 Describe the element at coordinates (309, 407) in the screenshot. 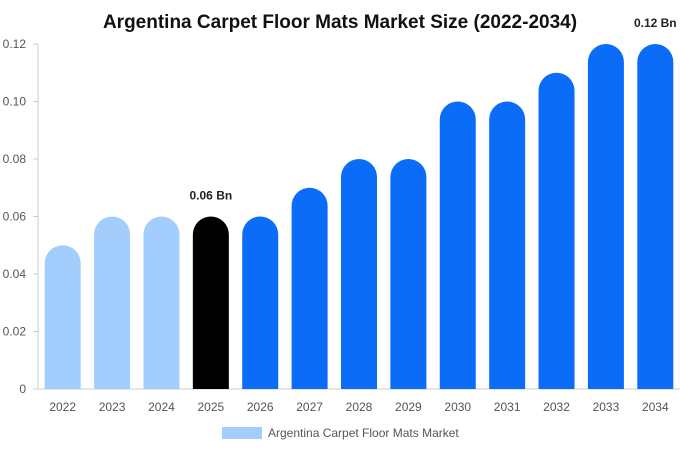

I see `x-tick-label: 2027` at that location.